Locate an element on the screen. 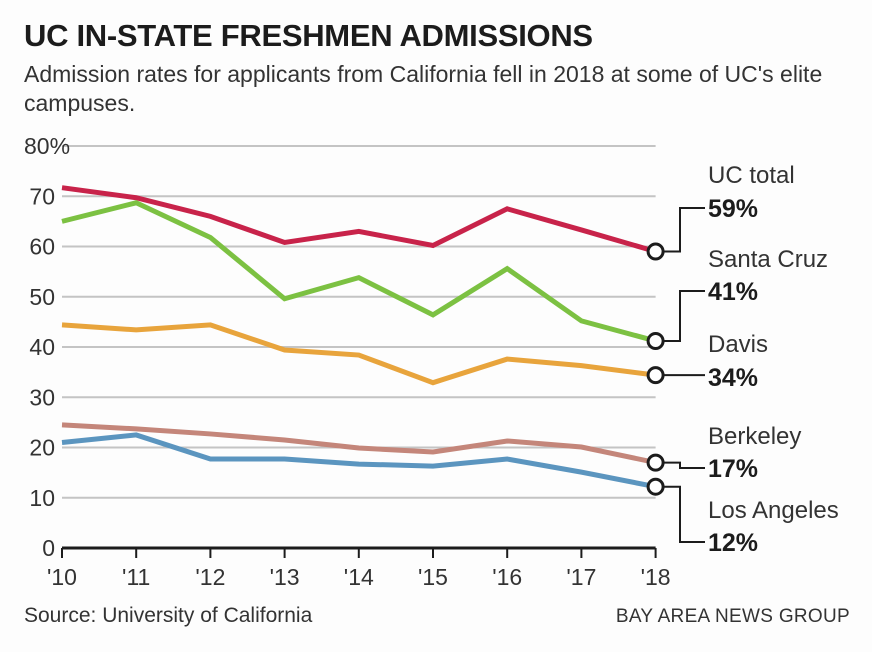 This screenshot has width=872, height=652. x-tick-label: '12 is located at coordinates (210, 577).